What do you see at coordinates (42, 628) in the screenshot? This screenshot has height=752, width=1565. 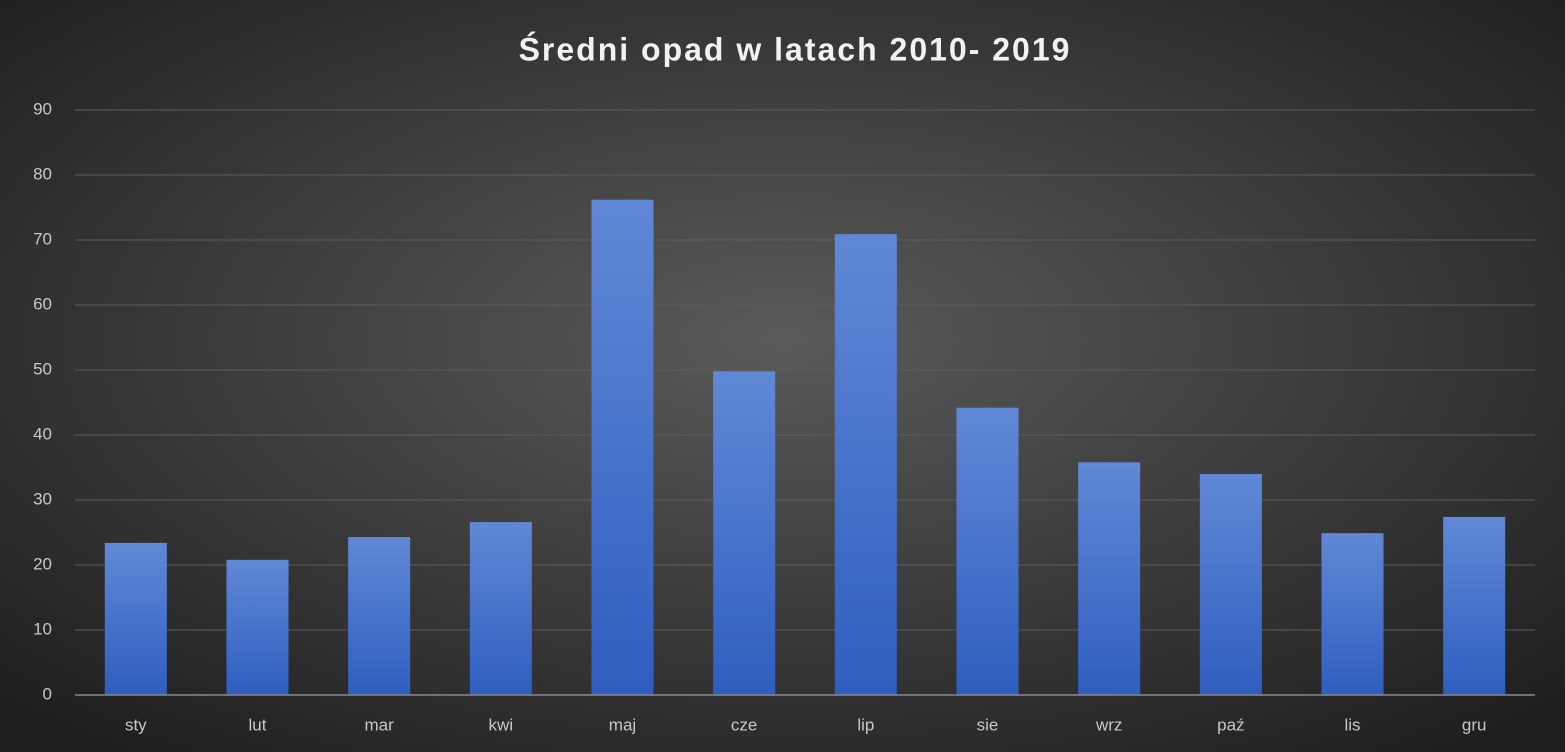 I see `y-tick-label: 10` at bounding box center [42, 628].